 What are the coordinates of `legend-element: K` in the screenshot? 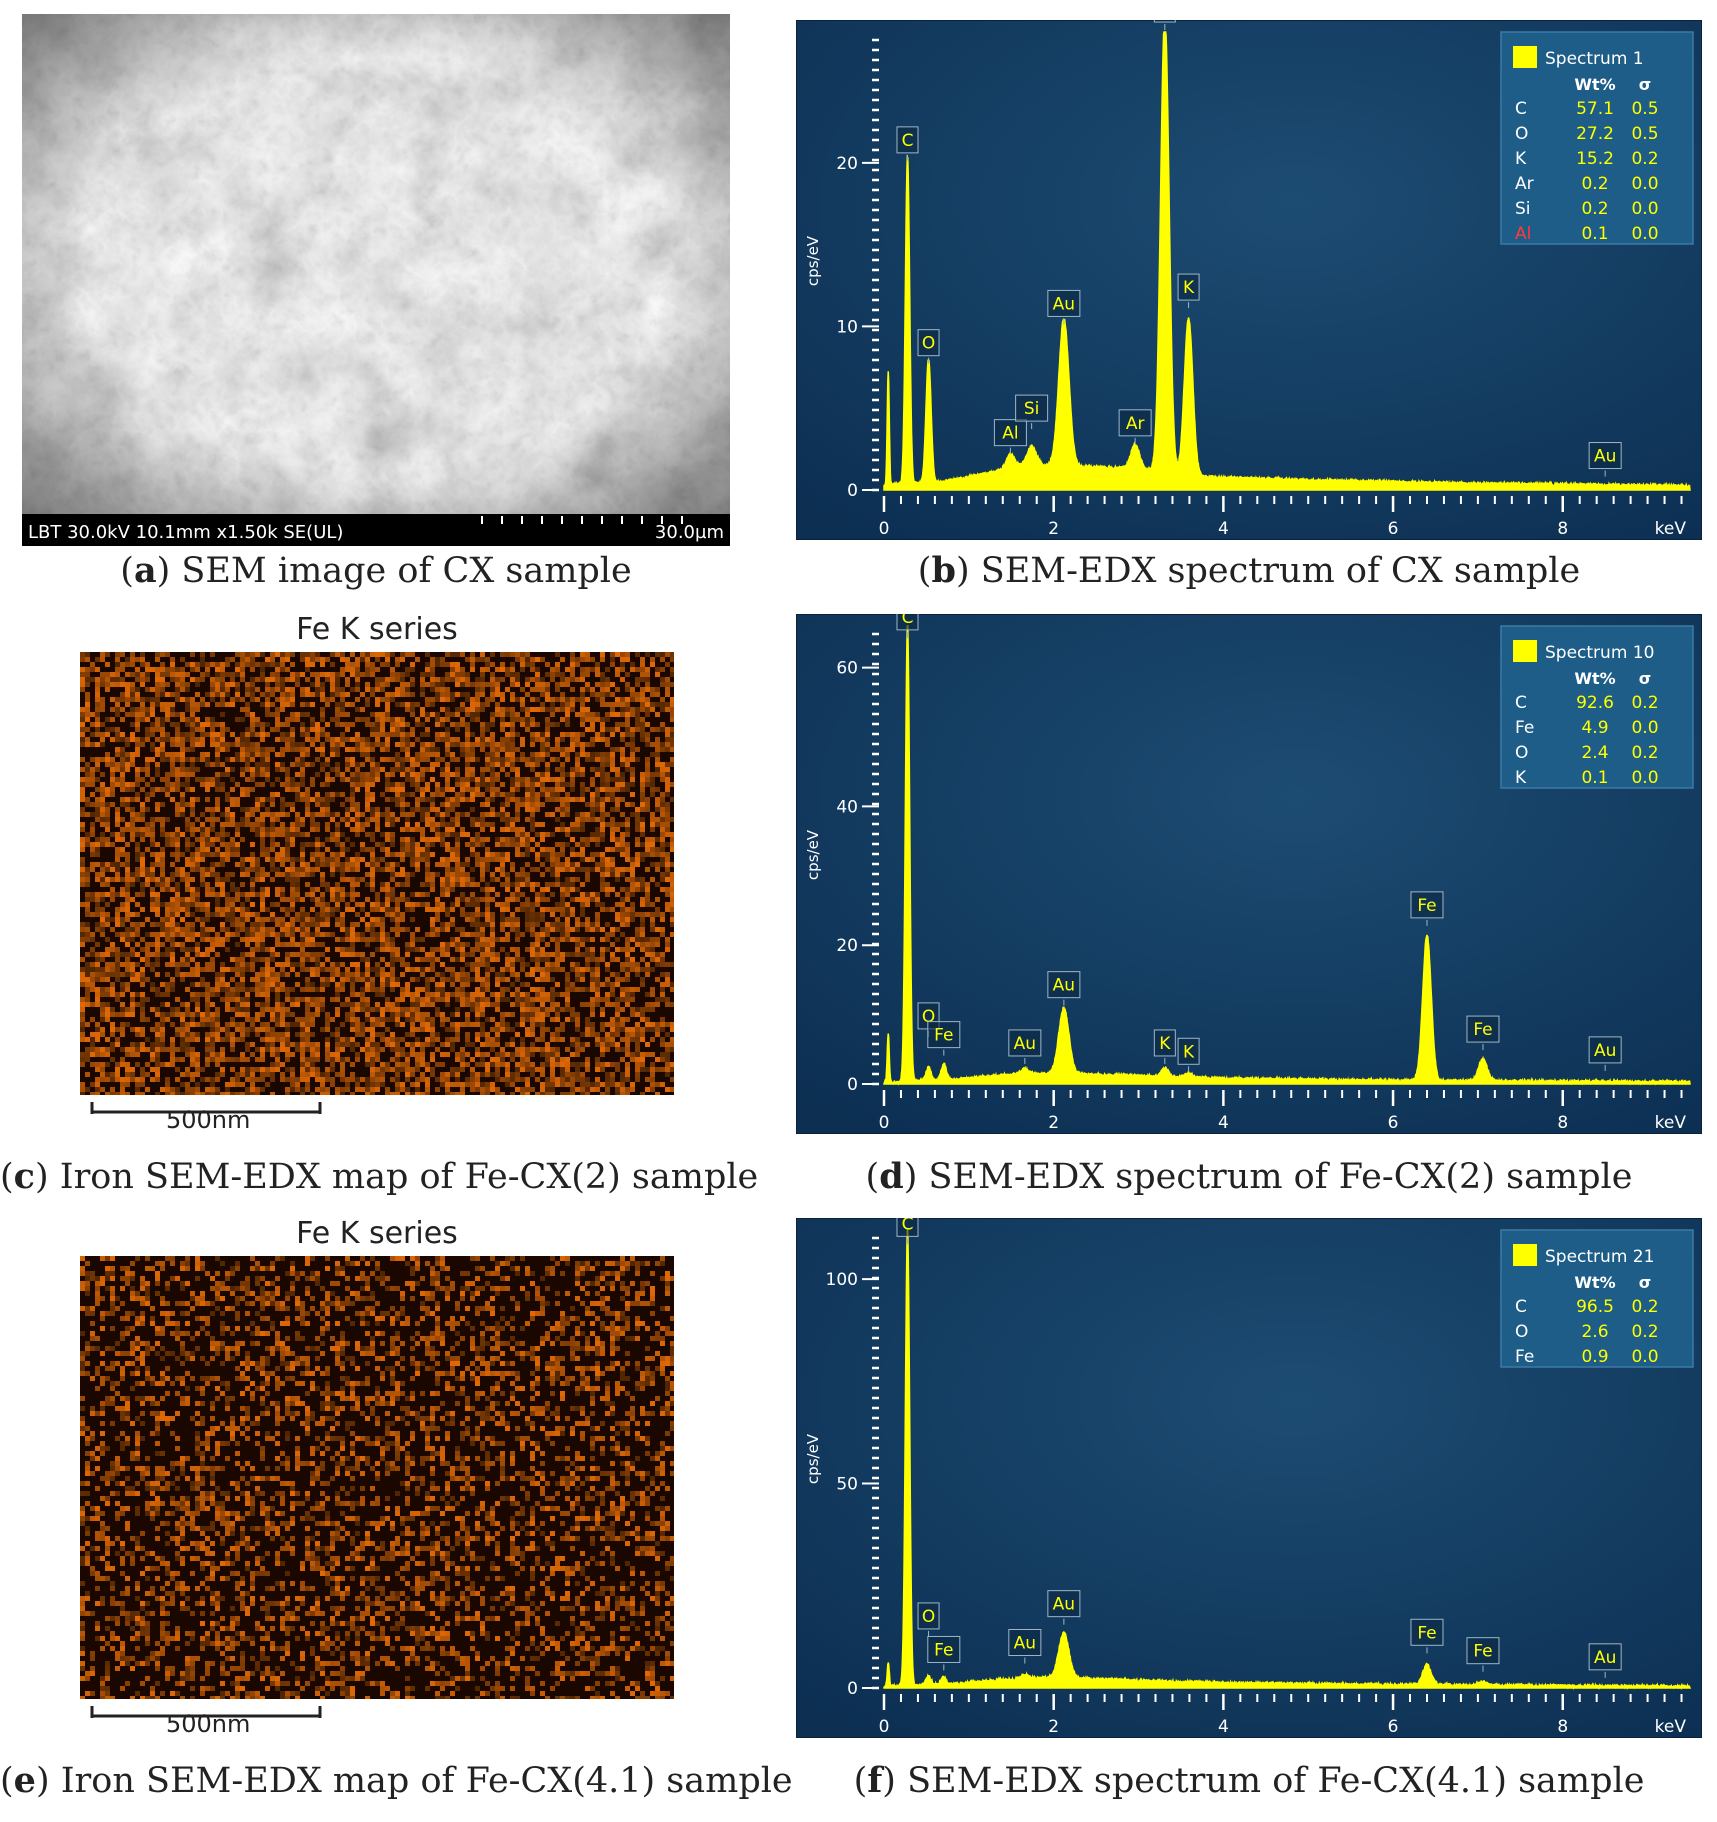 It's located at (1521, 159).